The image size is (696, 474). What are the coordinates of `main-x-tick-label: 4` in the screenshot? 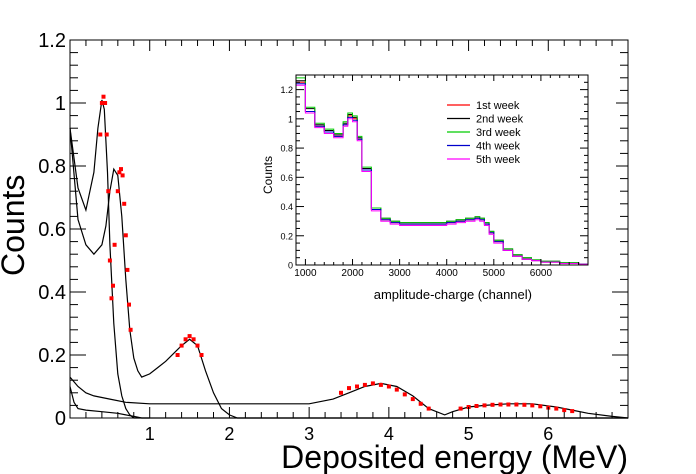 It's located at (389, 434).